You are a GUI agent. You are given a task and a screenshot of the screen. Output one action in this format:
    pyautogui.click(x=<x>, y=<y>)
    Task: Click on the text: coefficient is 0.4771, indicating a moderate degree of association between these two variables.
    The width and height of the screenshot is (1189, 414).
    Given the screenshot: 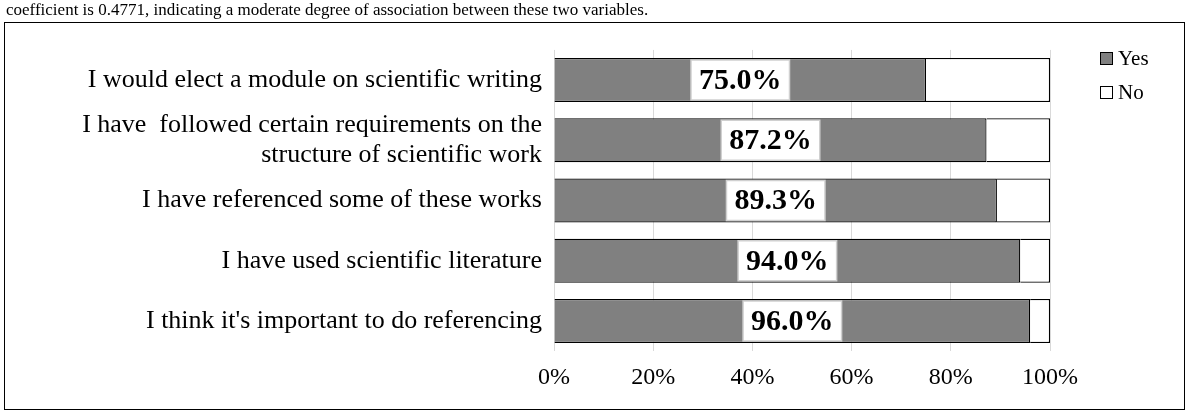 What is the action you would take?
    pyautogui.click(x=327, y=10)
    